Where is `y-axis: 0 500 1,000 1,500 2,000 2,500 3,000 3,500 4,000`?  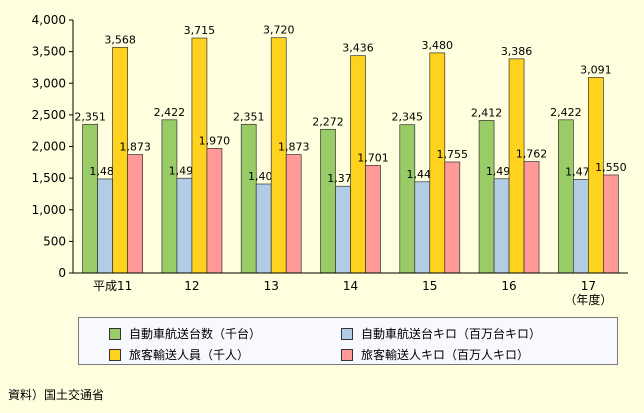 y-axis: 0 500 1,000 1,500 2,000 2,500 3,000 3,500 4,000 is located at coordinates (53, 146).